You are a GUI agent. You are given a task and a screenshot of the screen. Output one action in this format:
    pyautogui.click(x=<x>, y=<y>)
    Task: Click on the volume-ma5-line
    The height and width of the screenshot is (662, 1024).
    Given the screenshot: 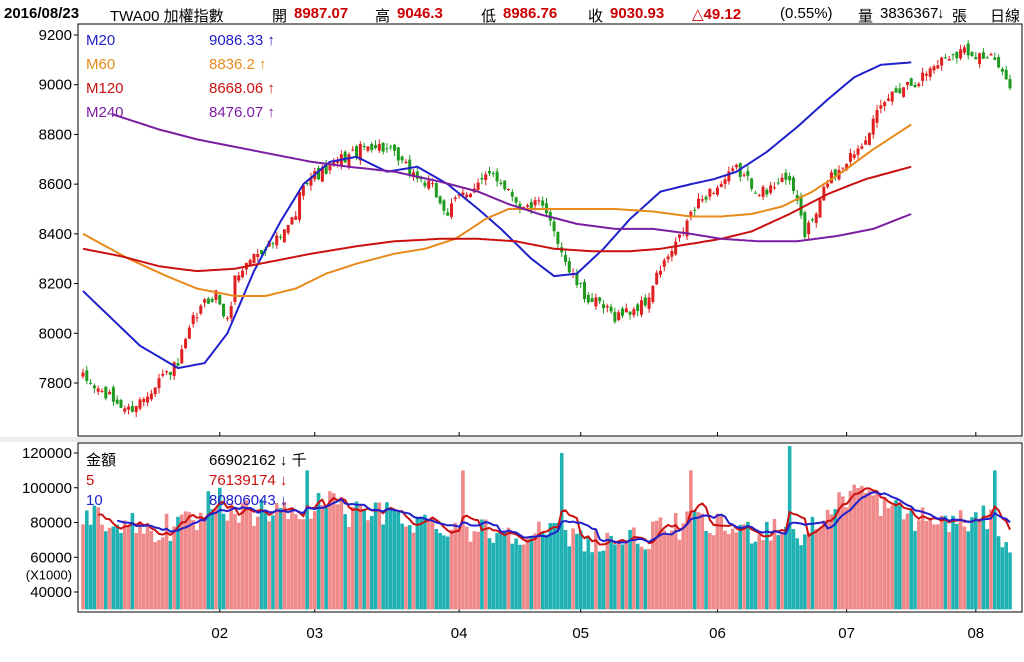 What is the action you would take?
    pyautogui.click(x=554, y=516)
    